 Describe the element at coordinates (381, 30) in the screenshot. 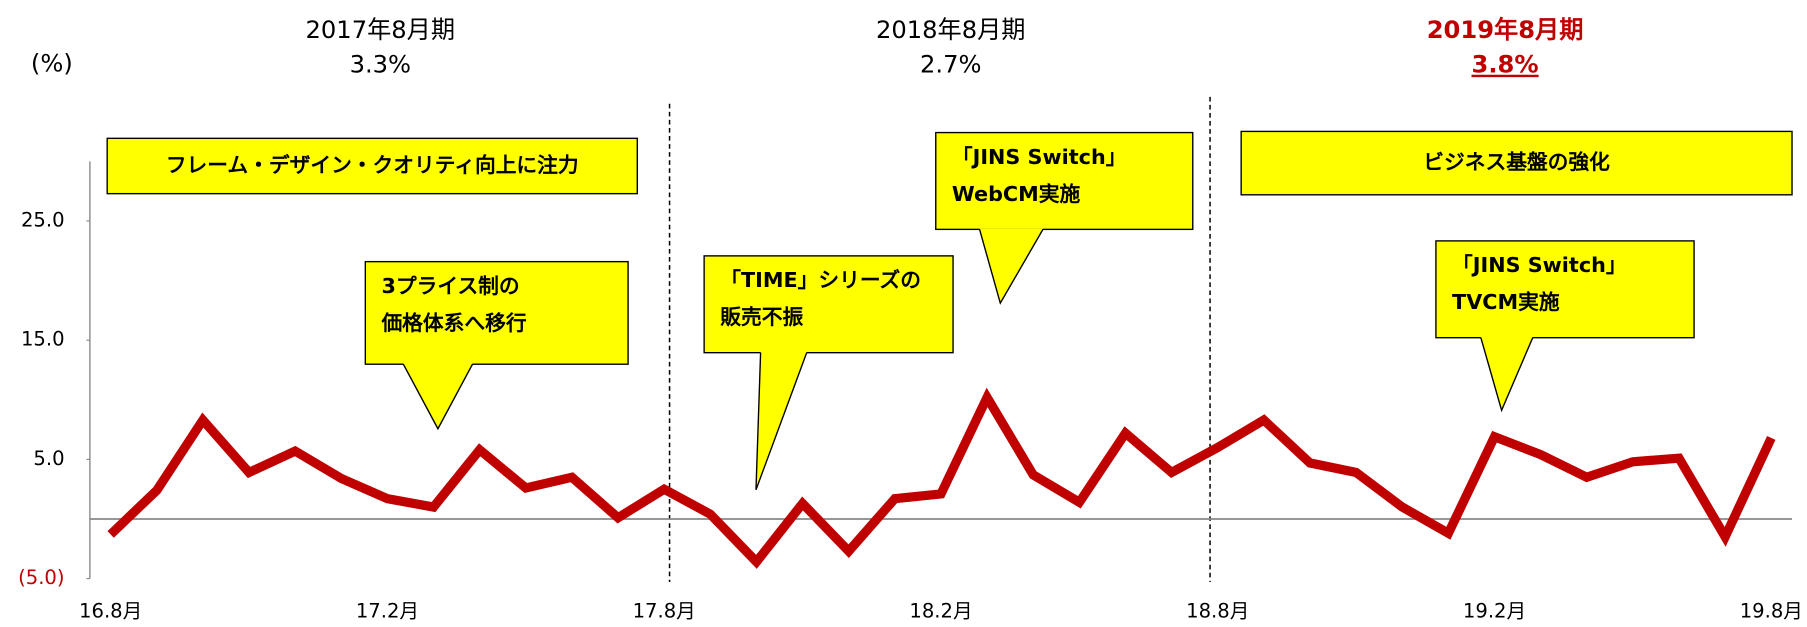

I see `period-title: 2017年8月期` at that location.